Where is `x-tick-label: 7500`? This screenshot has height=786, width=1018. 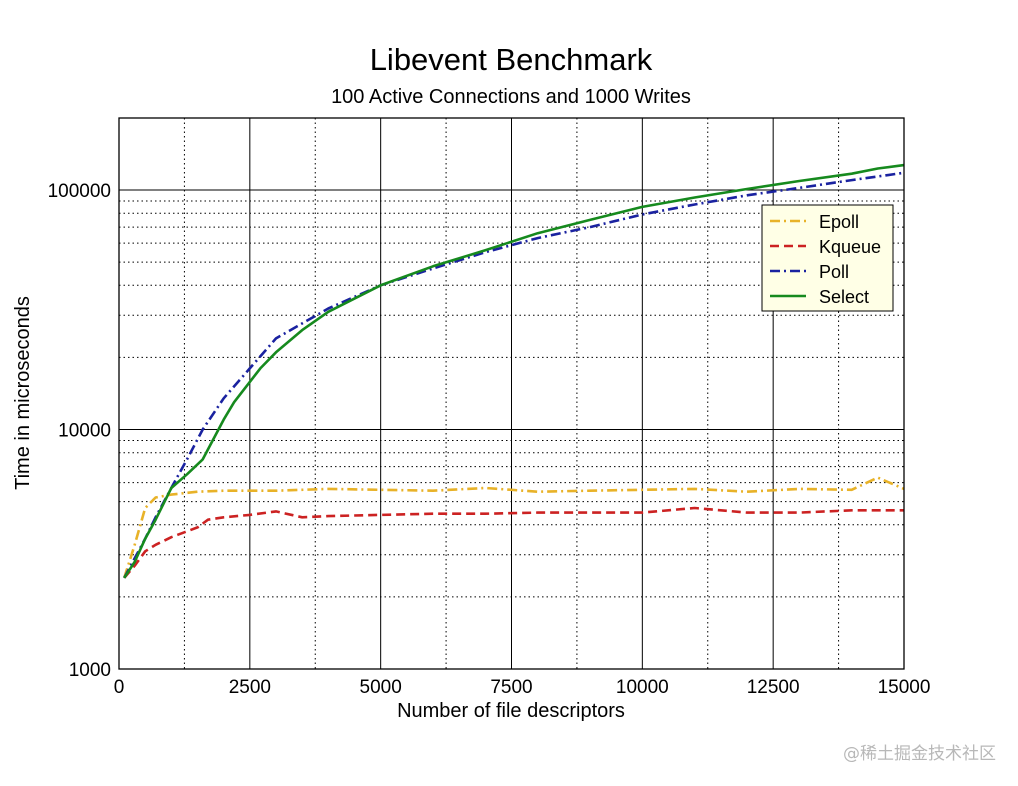 x-tick-label: 7500 is located at coordinates (511, 687).